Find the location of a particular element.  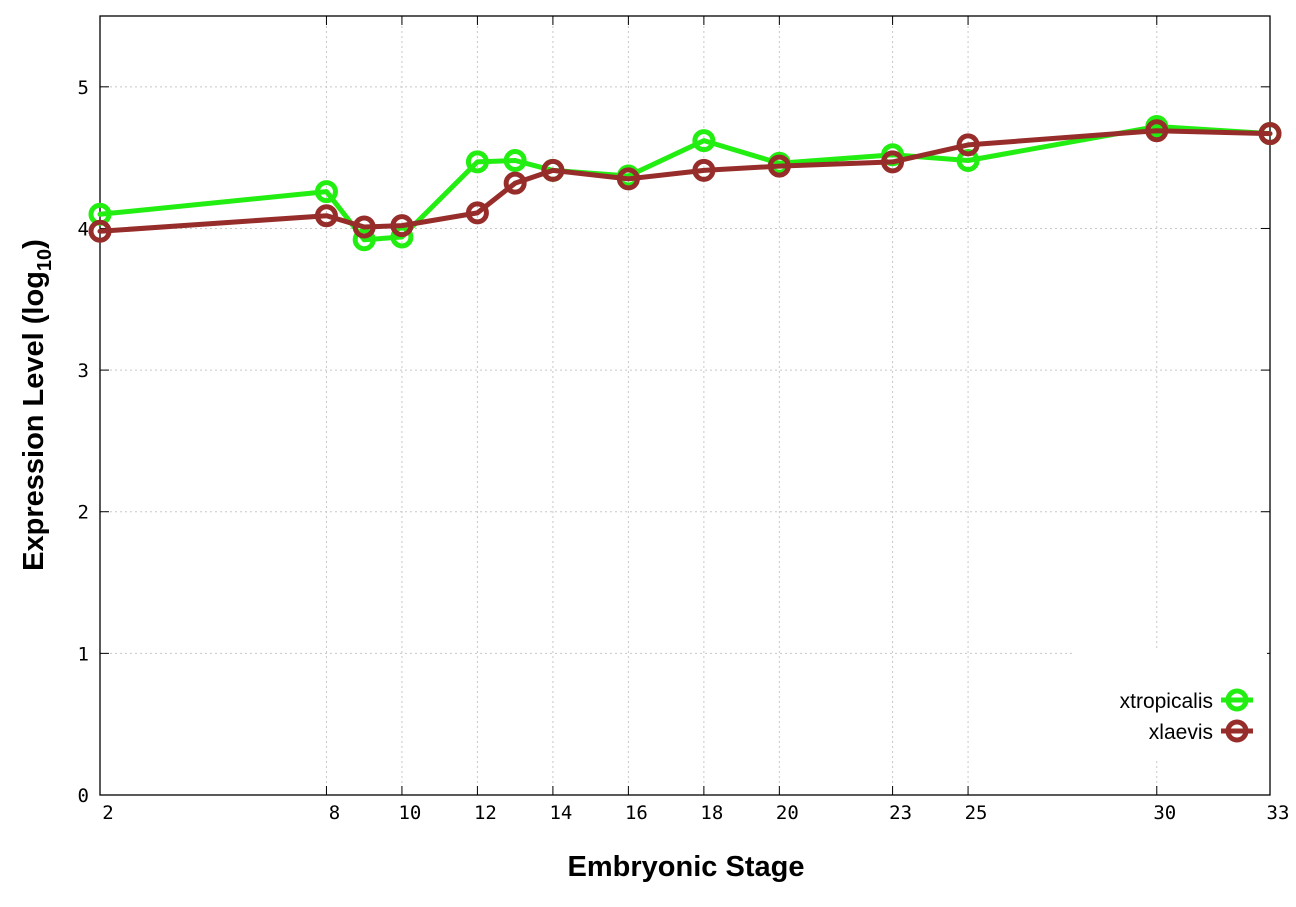

x-tick-label: 30 is located at coordinates (1164, 813).